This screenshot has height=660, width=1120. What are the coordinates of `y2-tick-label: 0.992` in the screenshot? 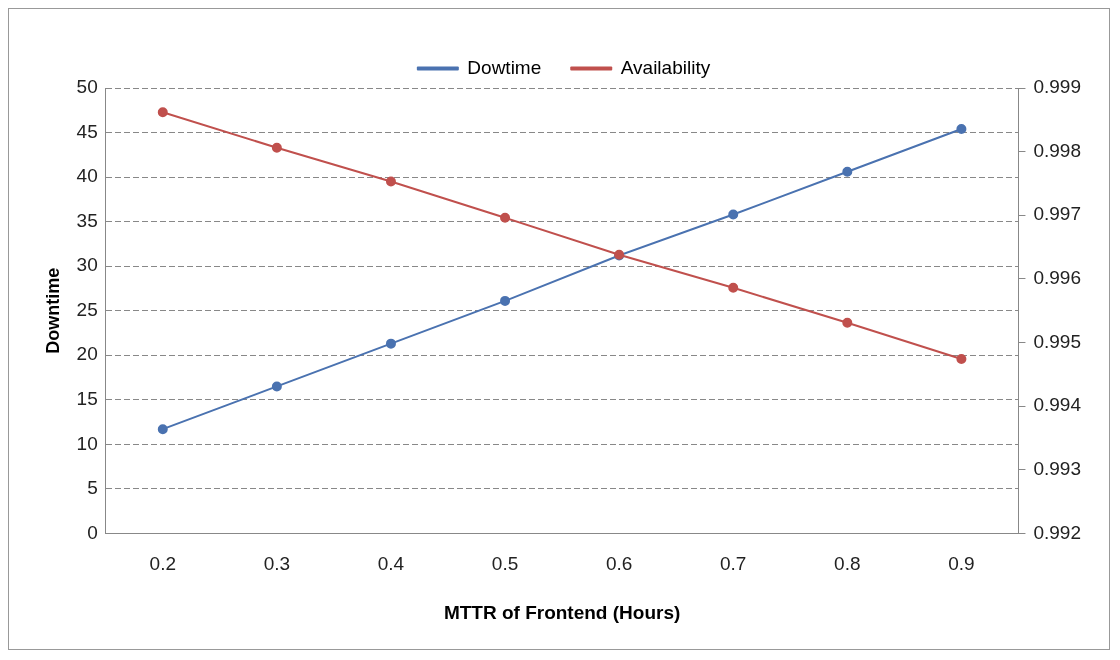 It's located at (1057, 532).